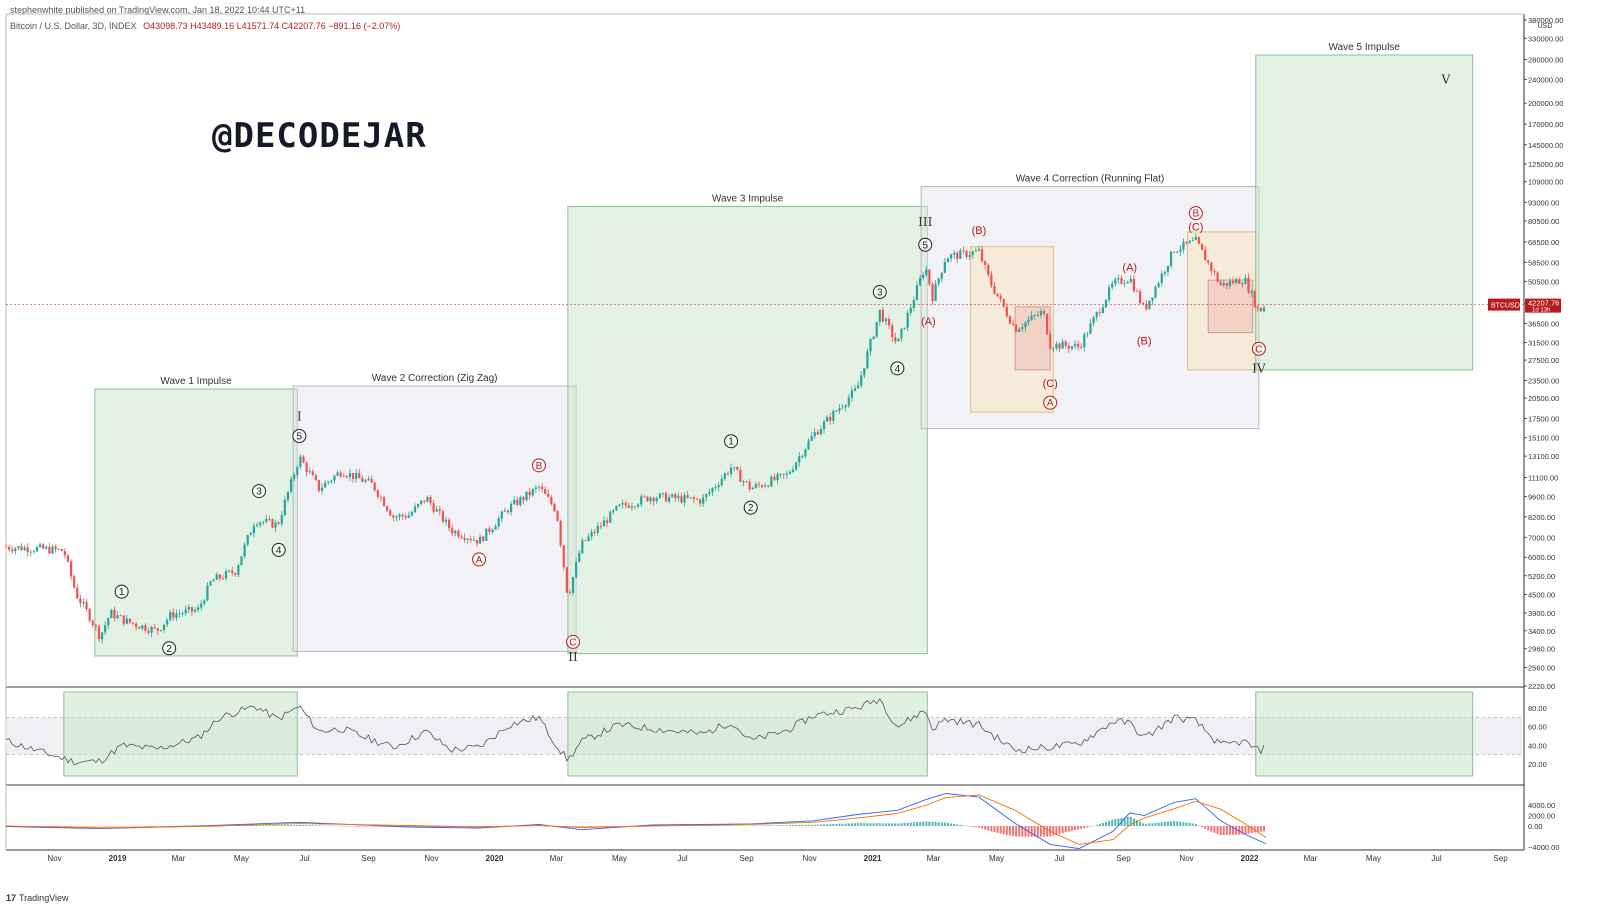  Describe the element at coordinates (279, 550) in the screenshot. I see `wave-label-3: 4` at that location.